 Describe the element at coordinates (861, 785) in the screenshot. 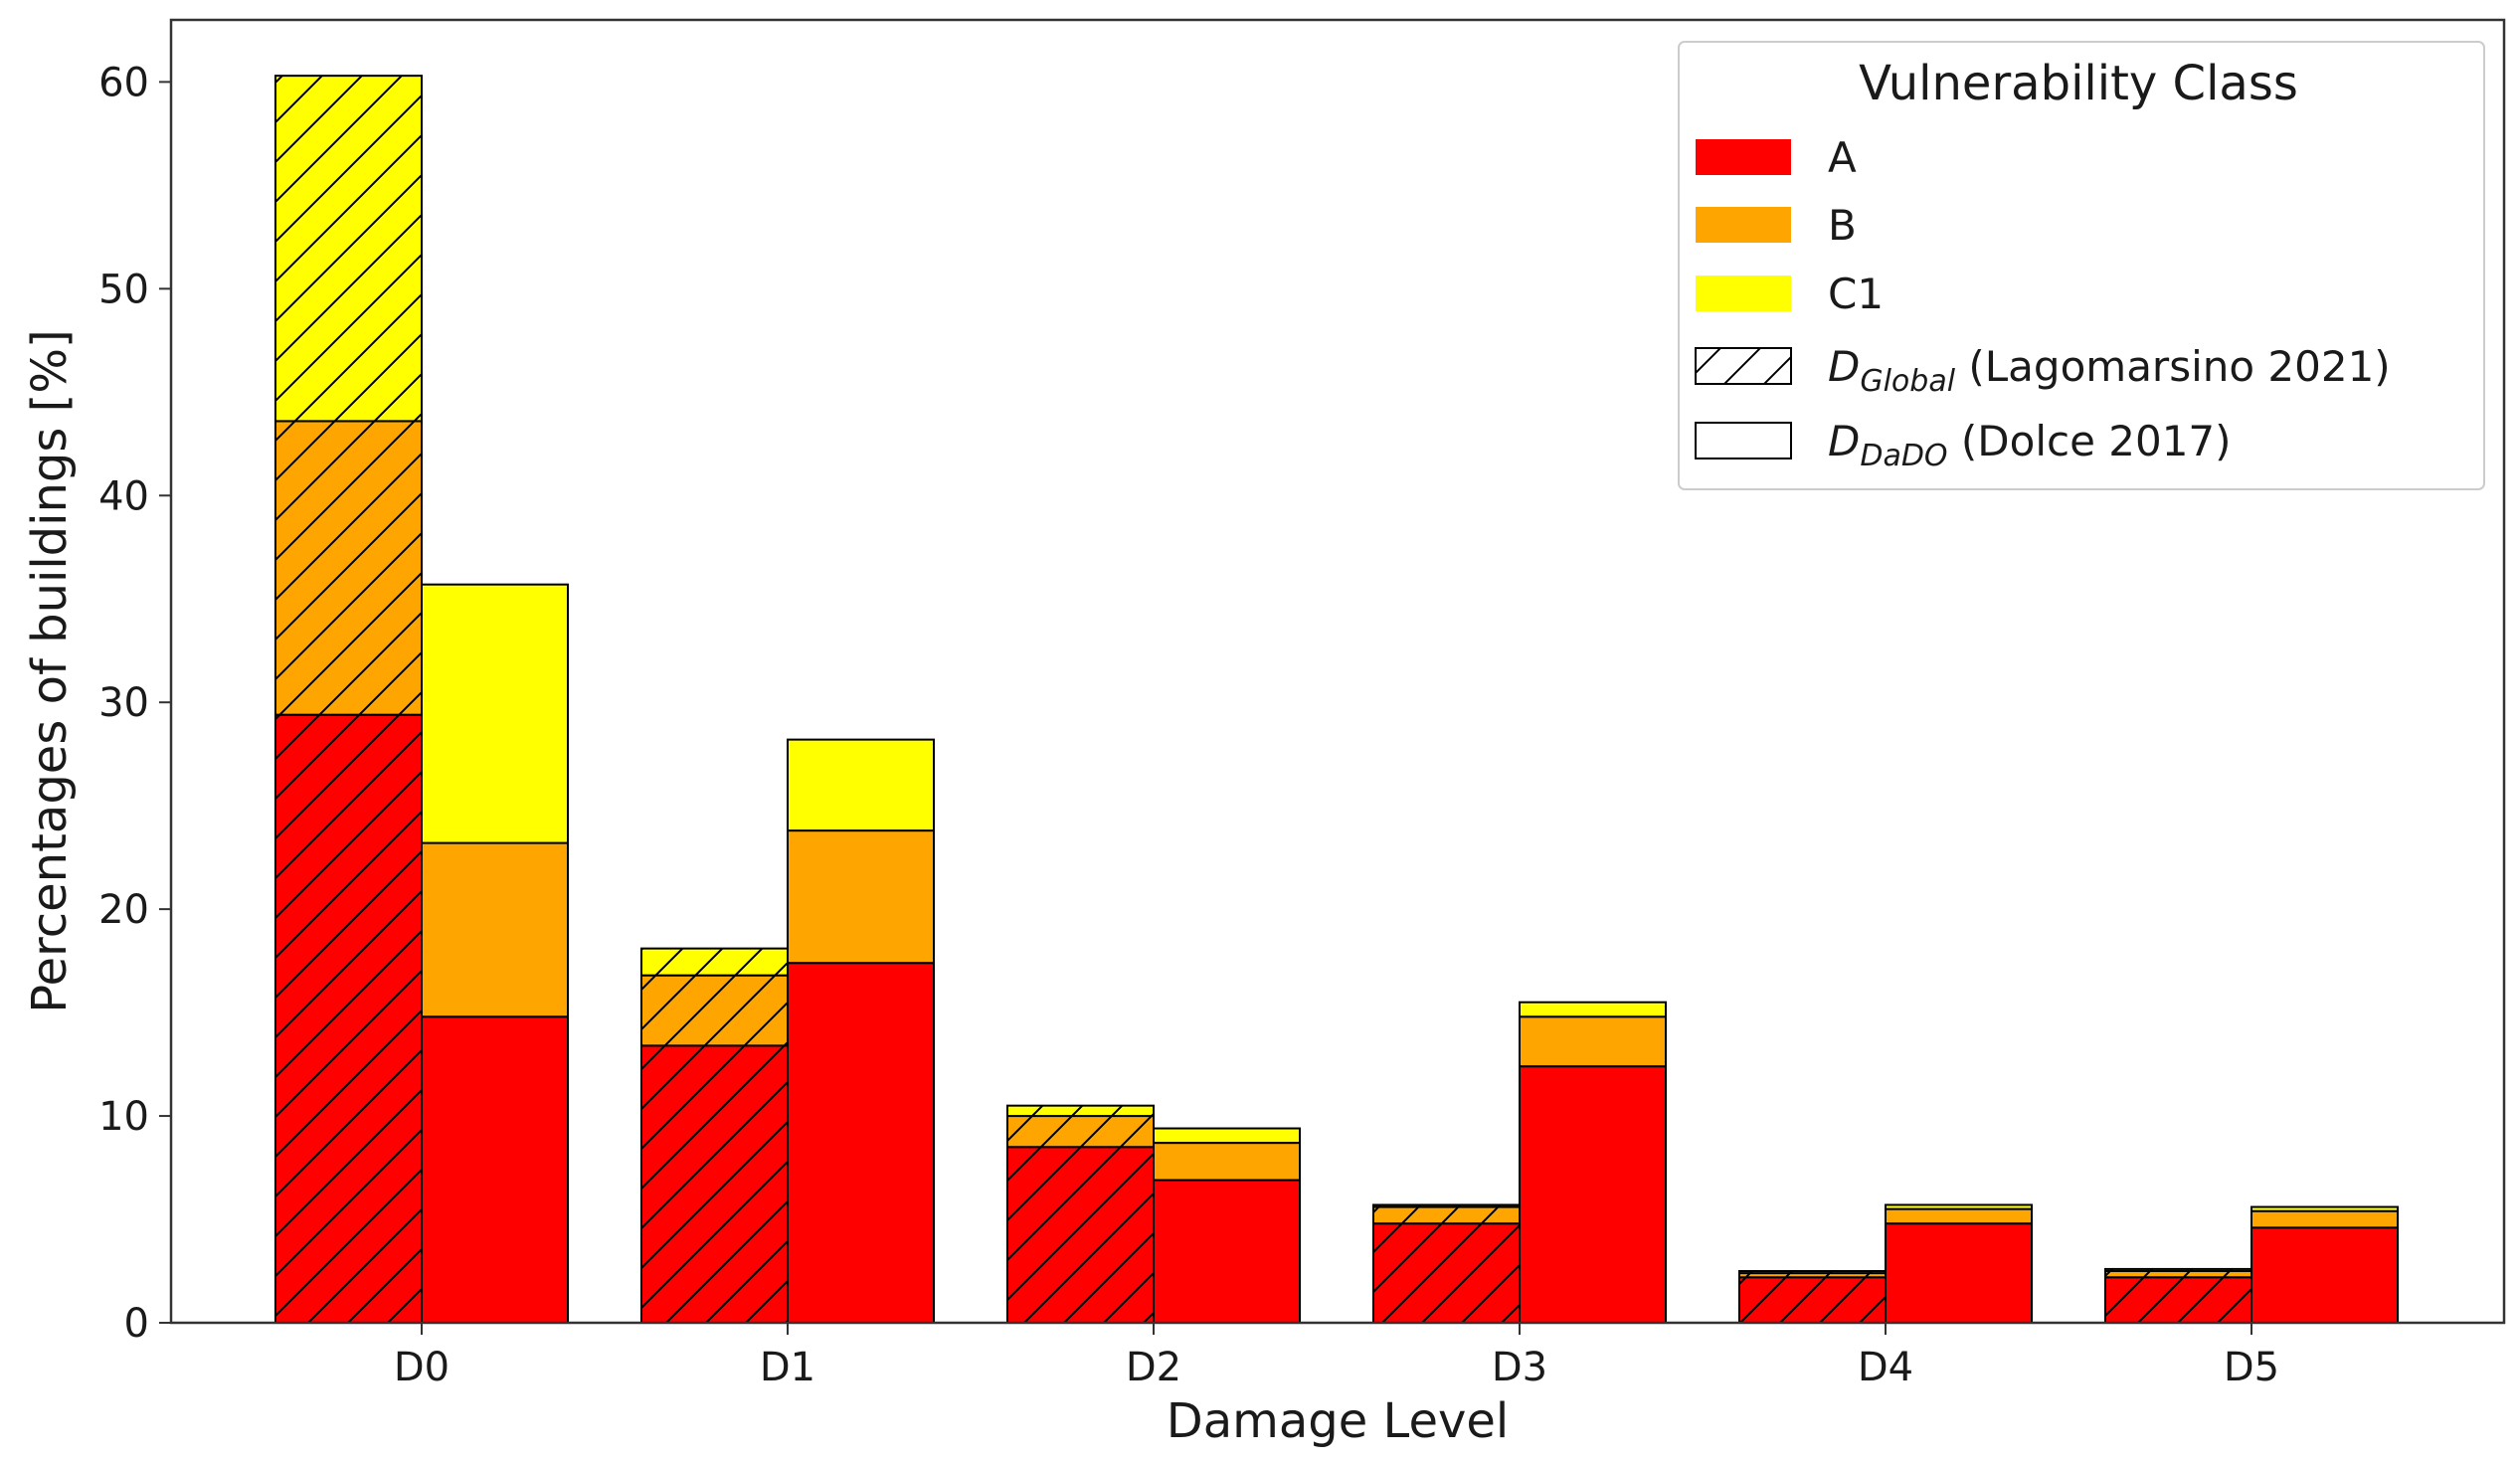

I see `bar-d1-dado-c1` at that location.